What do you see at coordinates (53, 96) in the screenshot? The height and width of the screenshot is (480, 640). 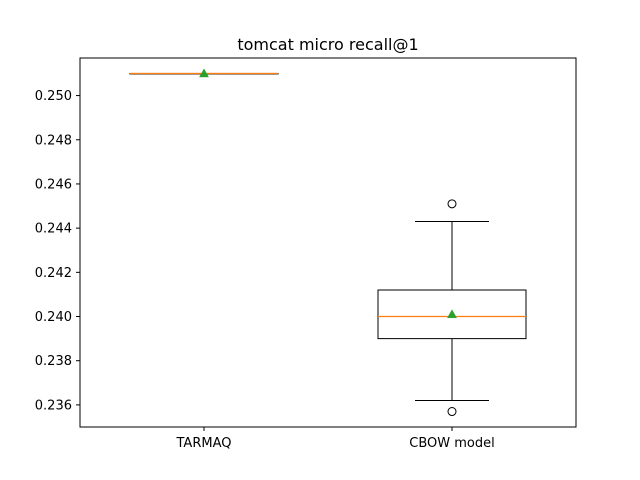 I see `y-tick-label: 0.250` at bounding box center [53, 96].